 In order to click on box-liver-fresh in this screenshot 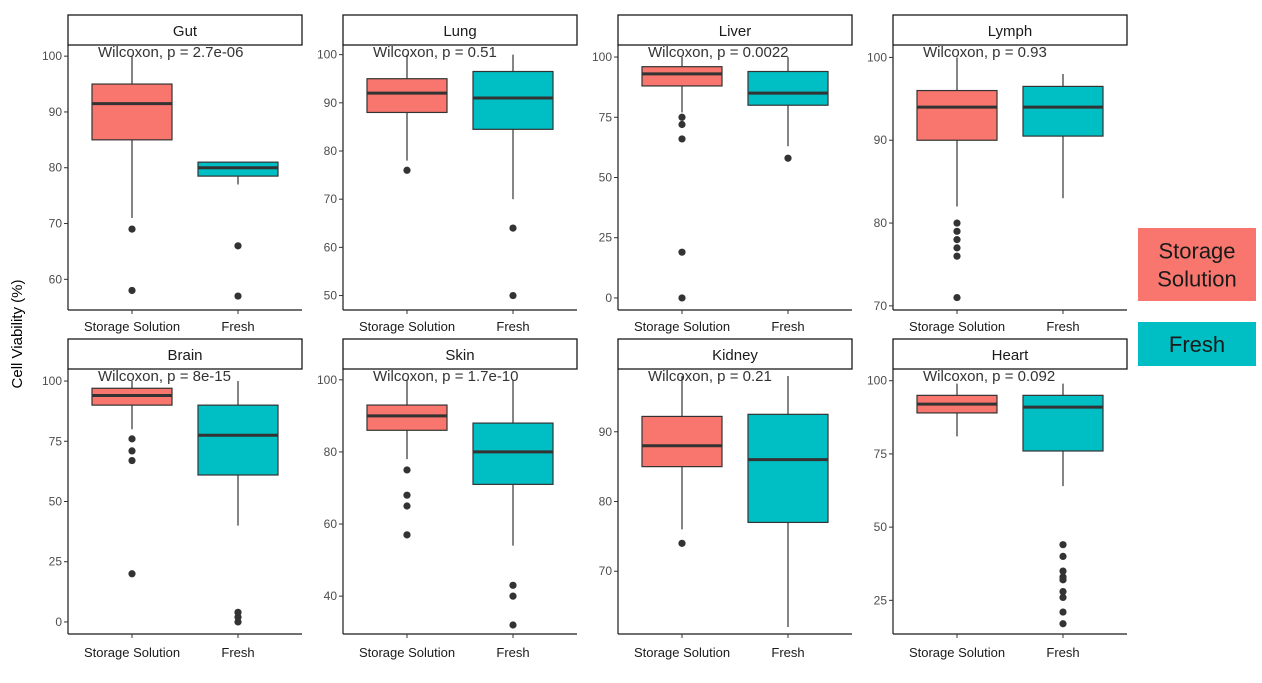, I will do `click(788, 109)`.